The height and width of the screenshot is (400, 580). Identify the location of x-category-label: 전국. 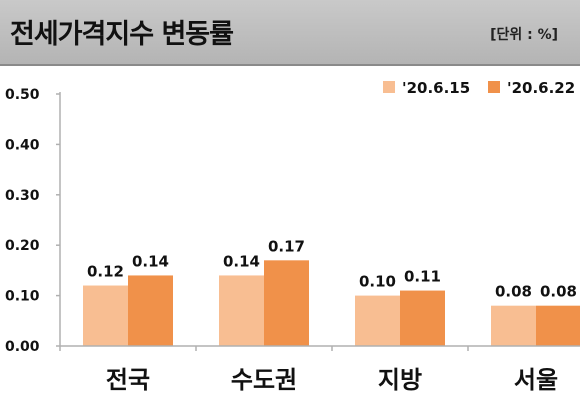
(128, 380).